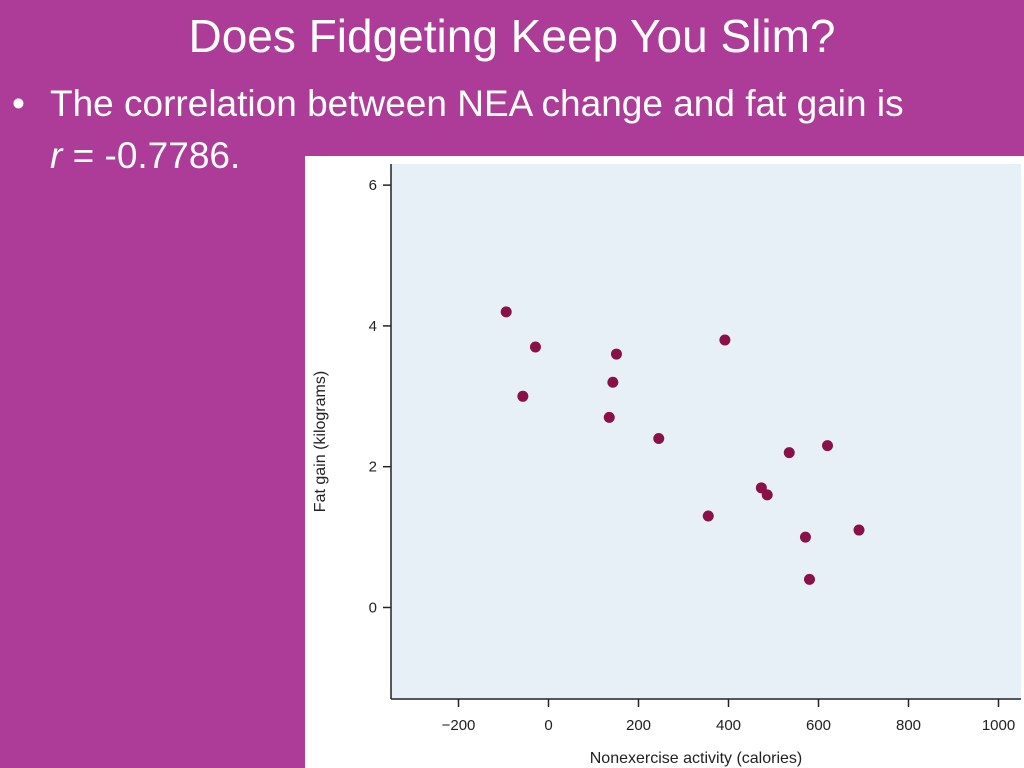 The height and width of the screenshot is (768, 1024). Describe the element at coordinates (696, 758) in the screenshot. I see `x-axis-title: Nonexercise activity (calories)` at that location.